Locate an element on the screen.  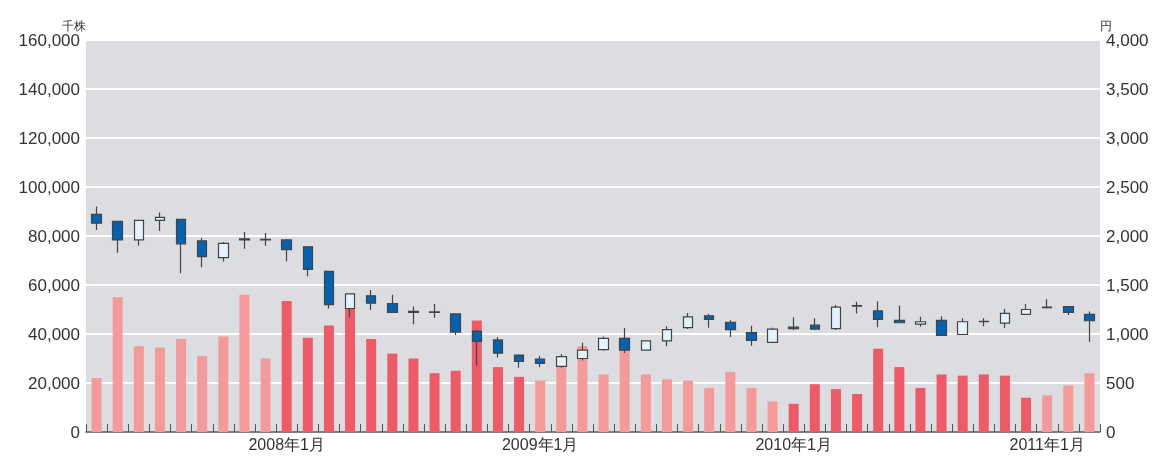
x-tick-label: 2011年1月 is located at coordinates (1047, 444).